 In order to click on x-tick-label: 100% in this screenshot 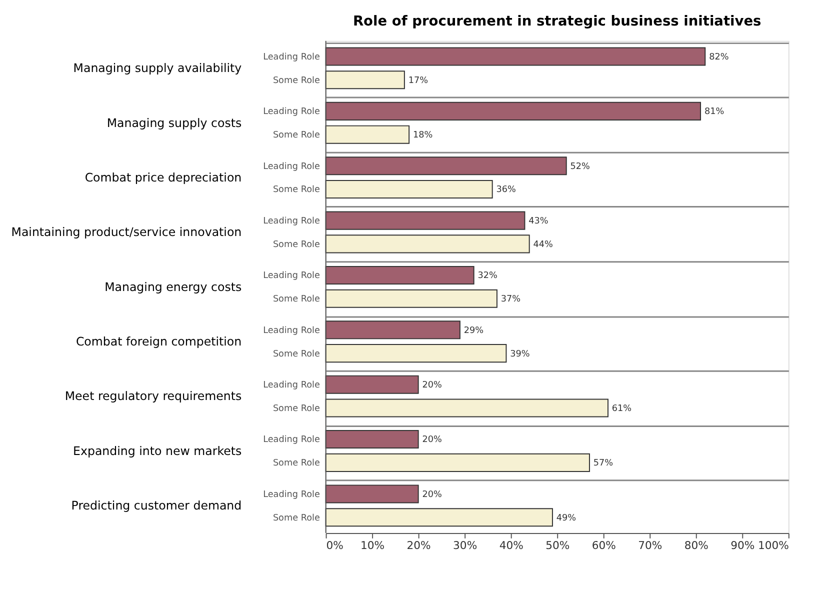, I will do `click(773, 545)`.